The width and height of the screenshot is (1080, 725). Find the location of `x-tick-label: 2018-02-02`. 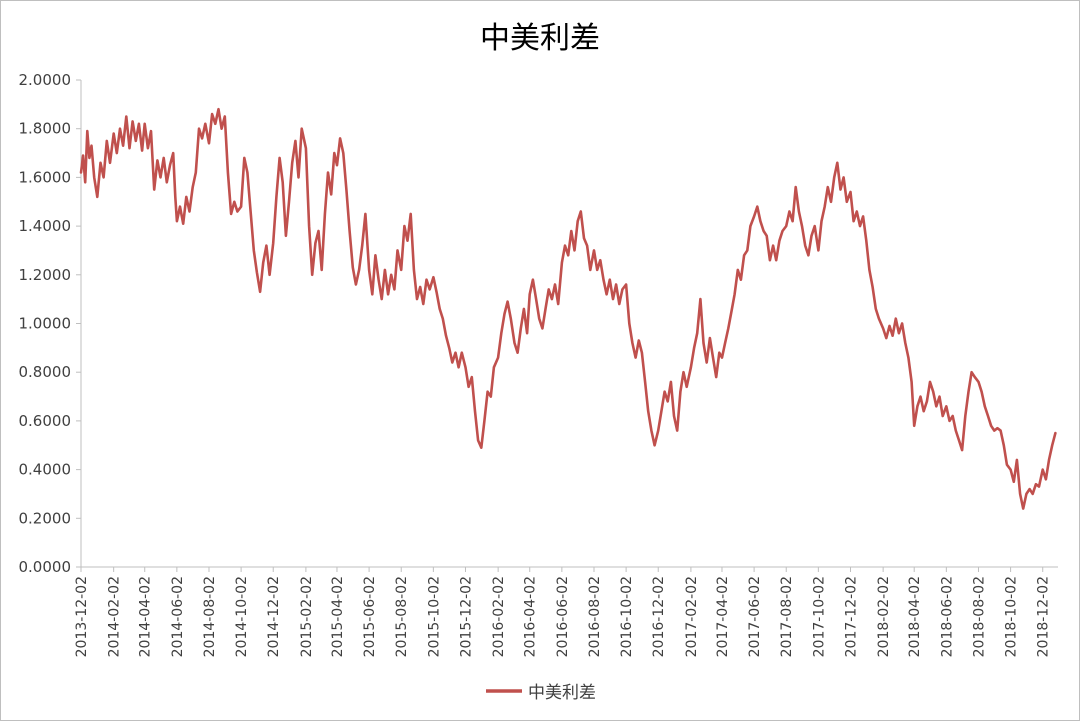

x-tick-label: 2018-02-02 is located at coordinates (884, 616).